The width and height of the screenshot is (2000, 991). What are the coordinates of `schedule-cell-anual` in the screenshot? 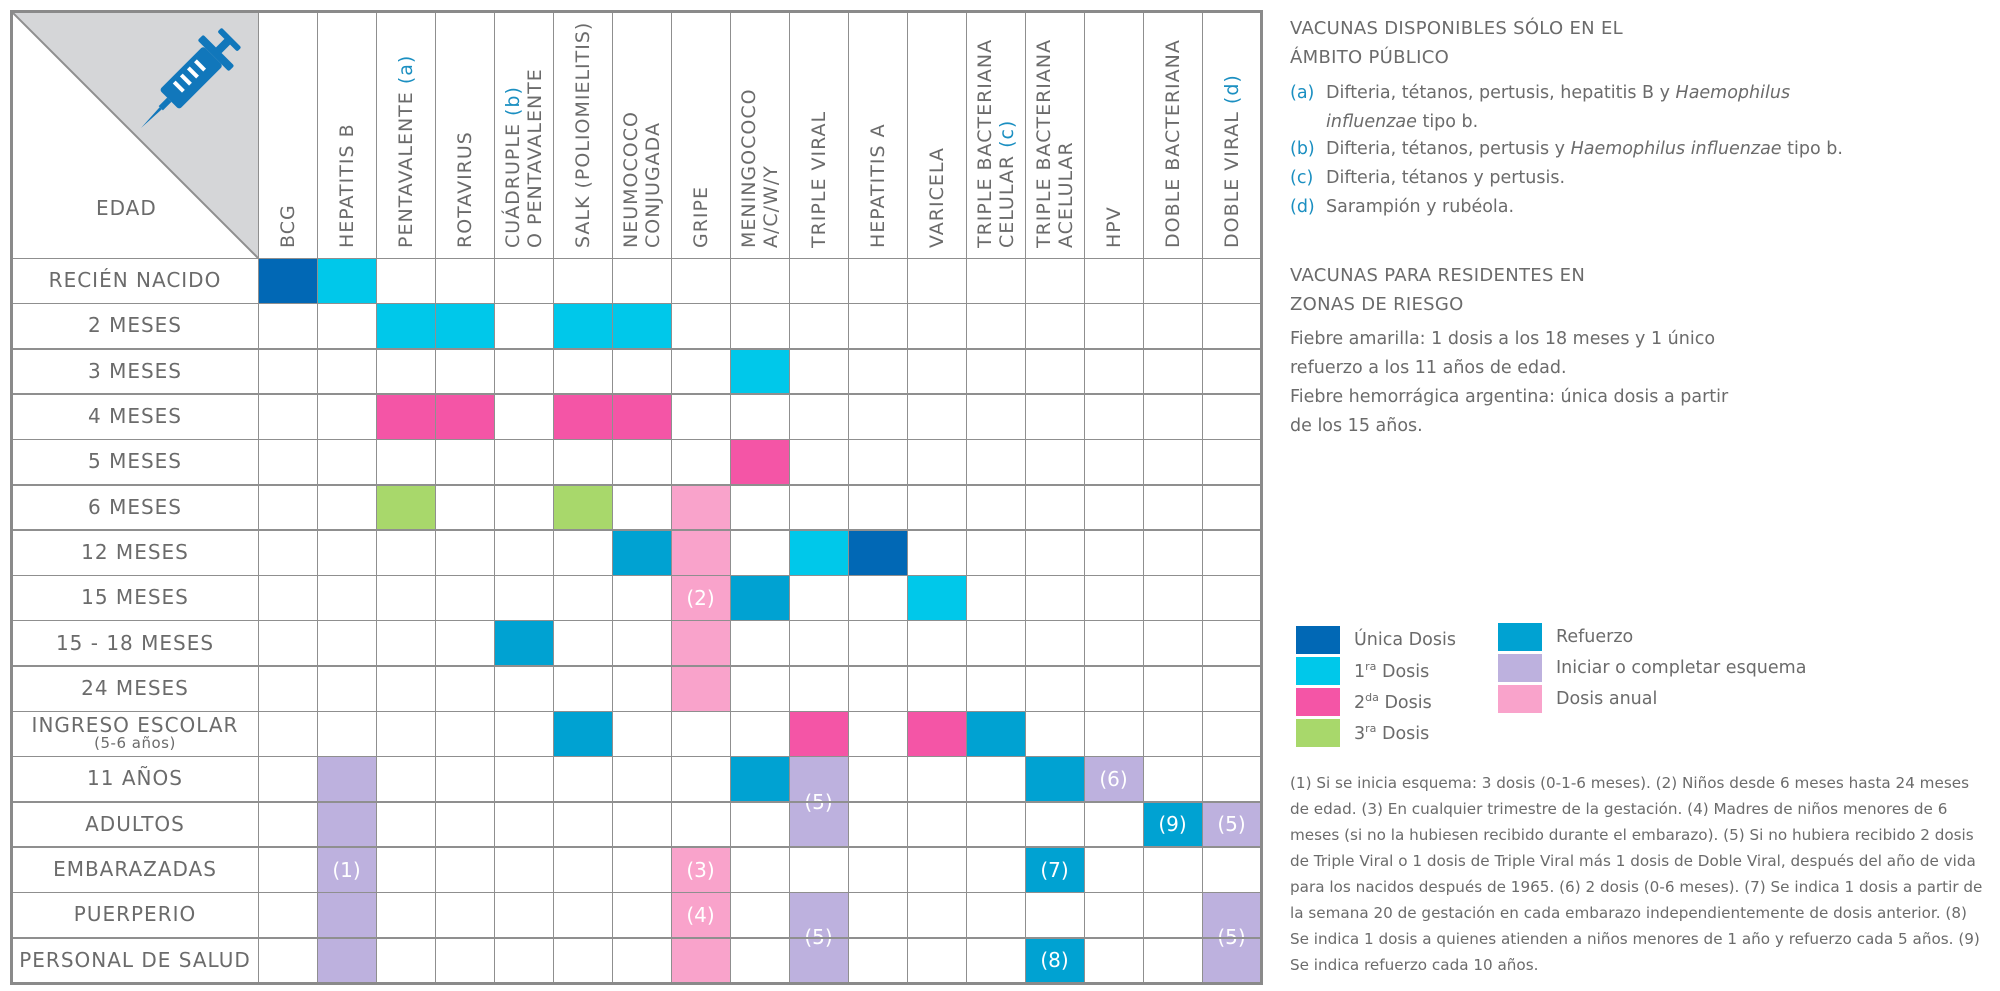 It's located at (700, 960).